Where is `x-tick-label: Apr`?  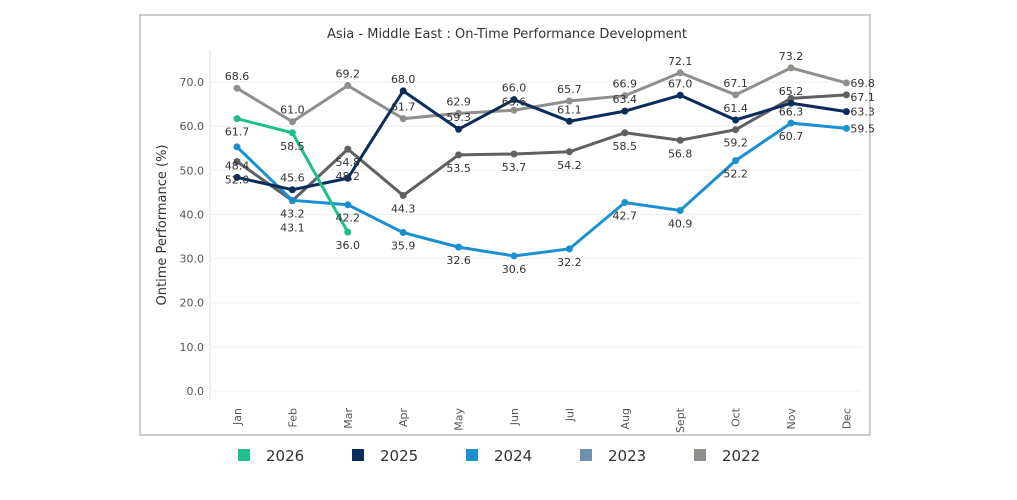
x-tick-label: Apr is located at coordinates (403, 418).